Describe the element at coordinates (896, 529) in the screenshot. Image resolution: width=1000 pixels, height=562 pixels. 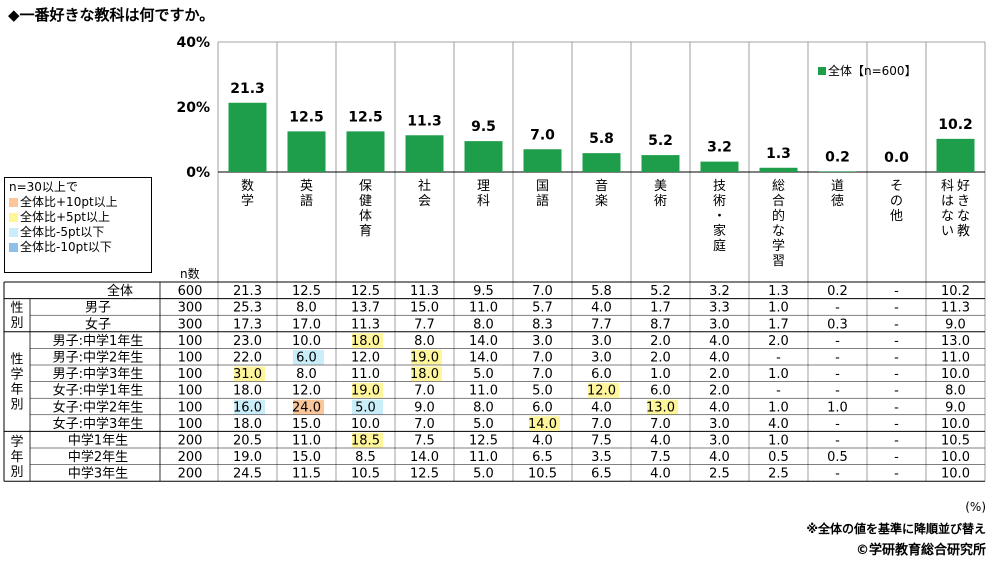
I see `sort-note: ※全体の値を基準に降順並び替え` at that location.